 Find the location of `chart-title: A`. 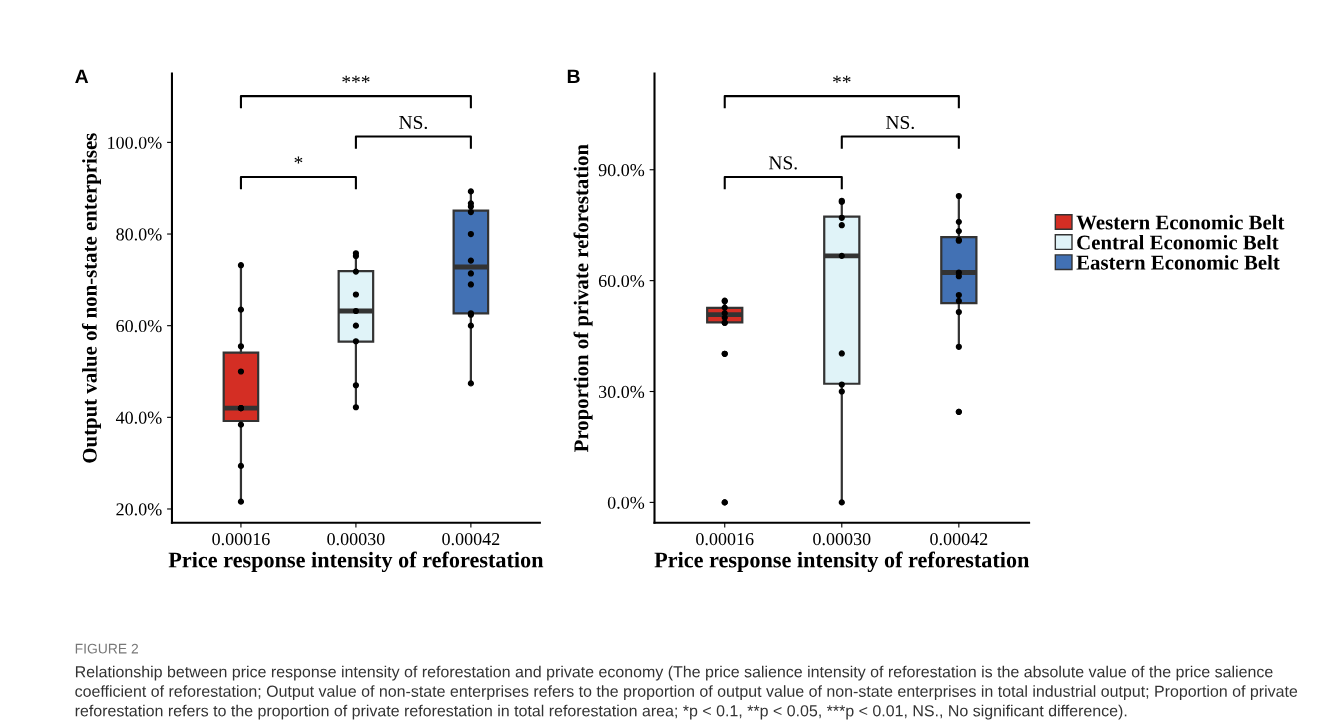

chart-title: A is located at coordinates (82, 76).